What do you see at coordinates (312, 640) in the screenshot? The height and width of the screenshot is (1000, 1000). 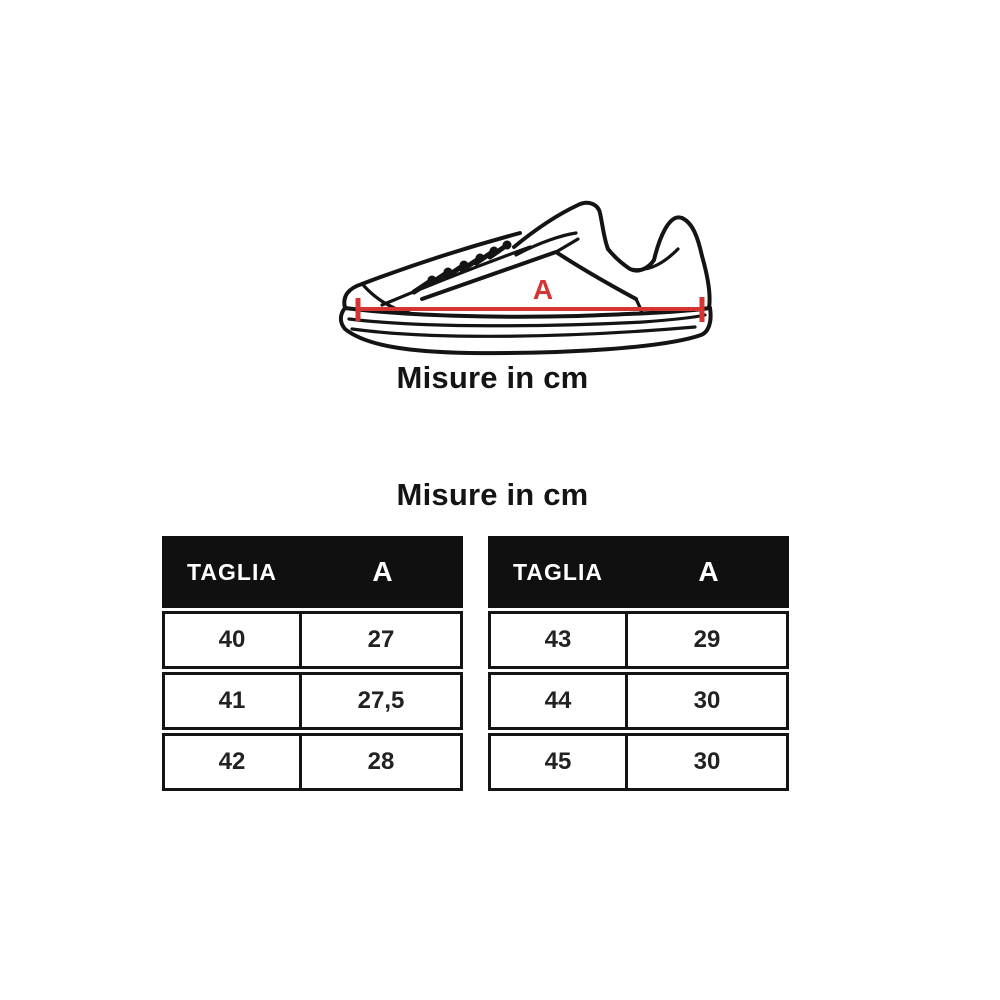 I see `table-row: 40 27` at bounding box center [312, 640].